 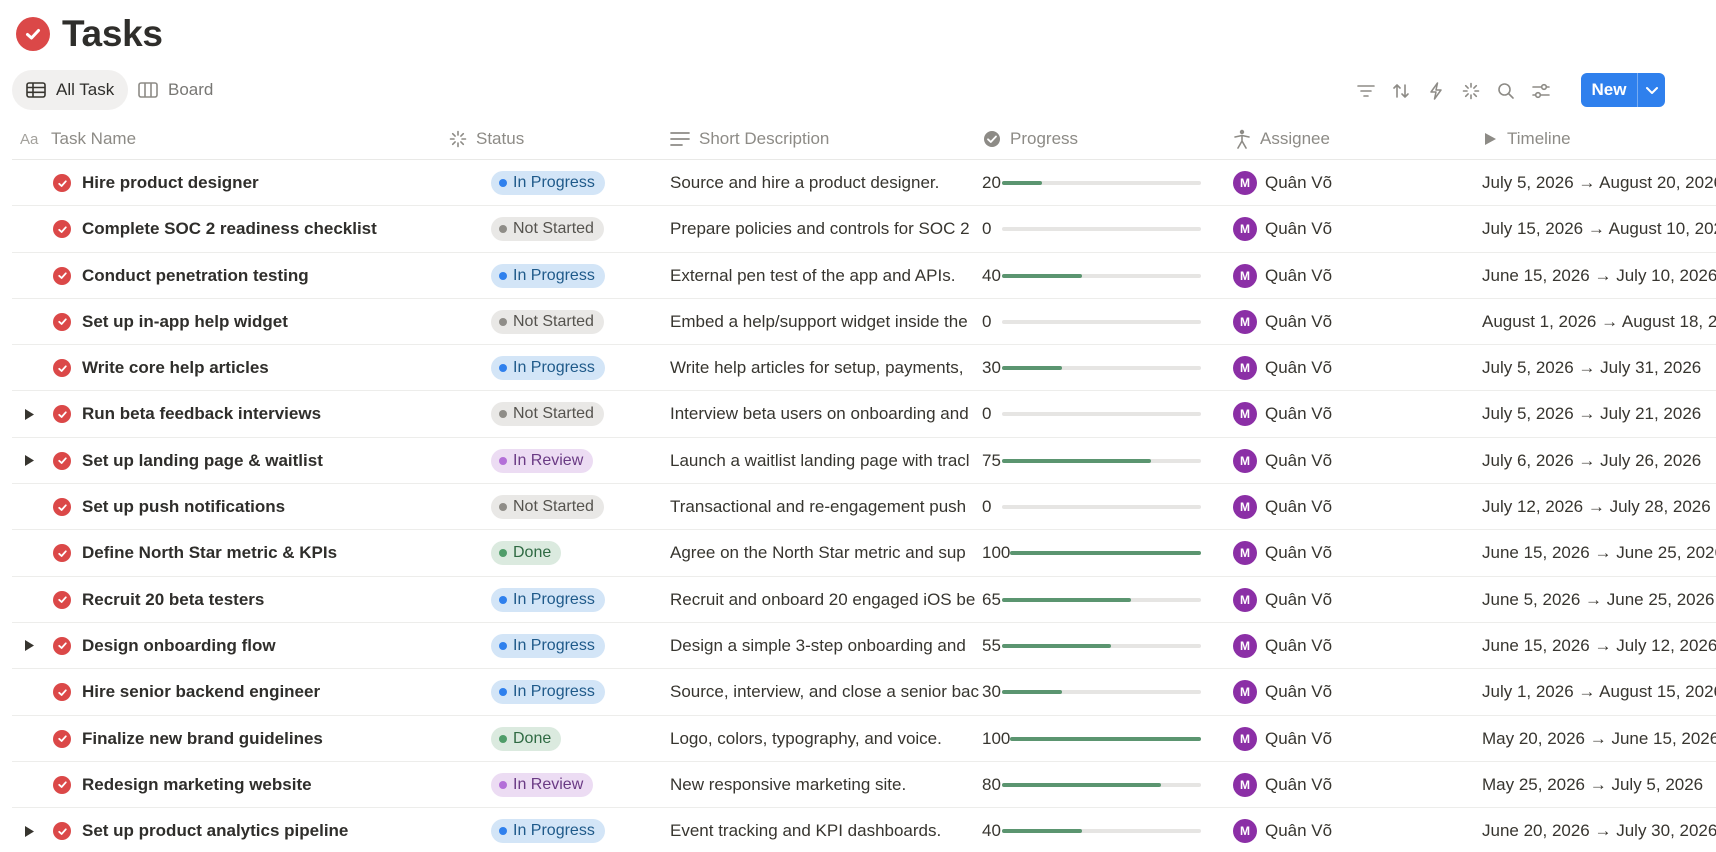 What do you see at coordinates (1436, 91) in the screenshot?
I see `automation-icon` at bounding box center [1436, 91].